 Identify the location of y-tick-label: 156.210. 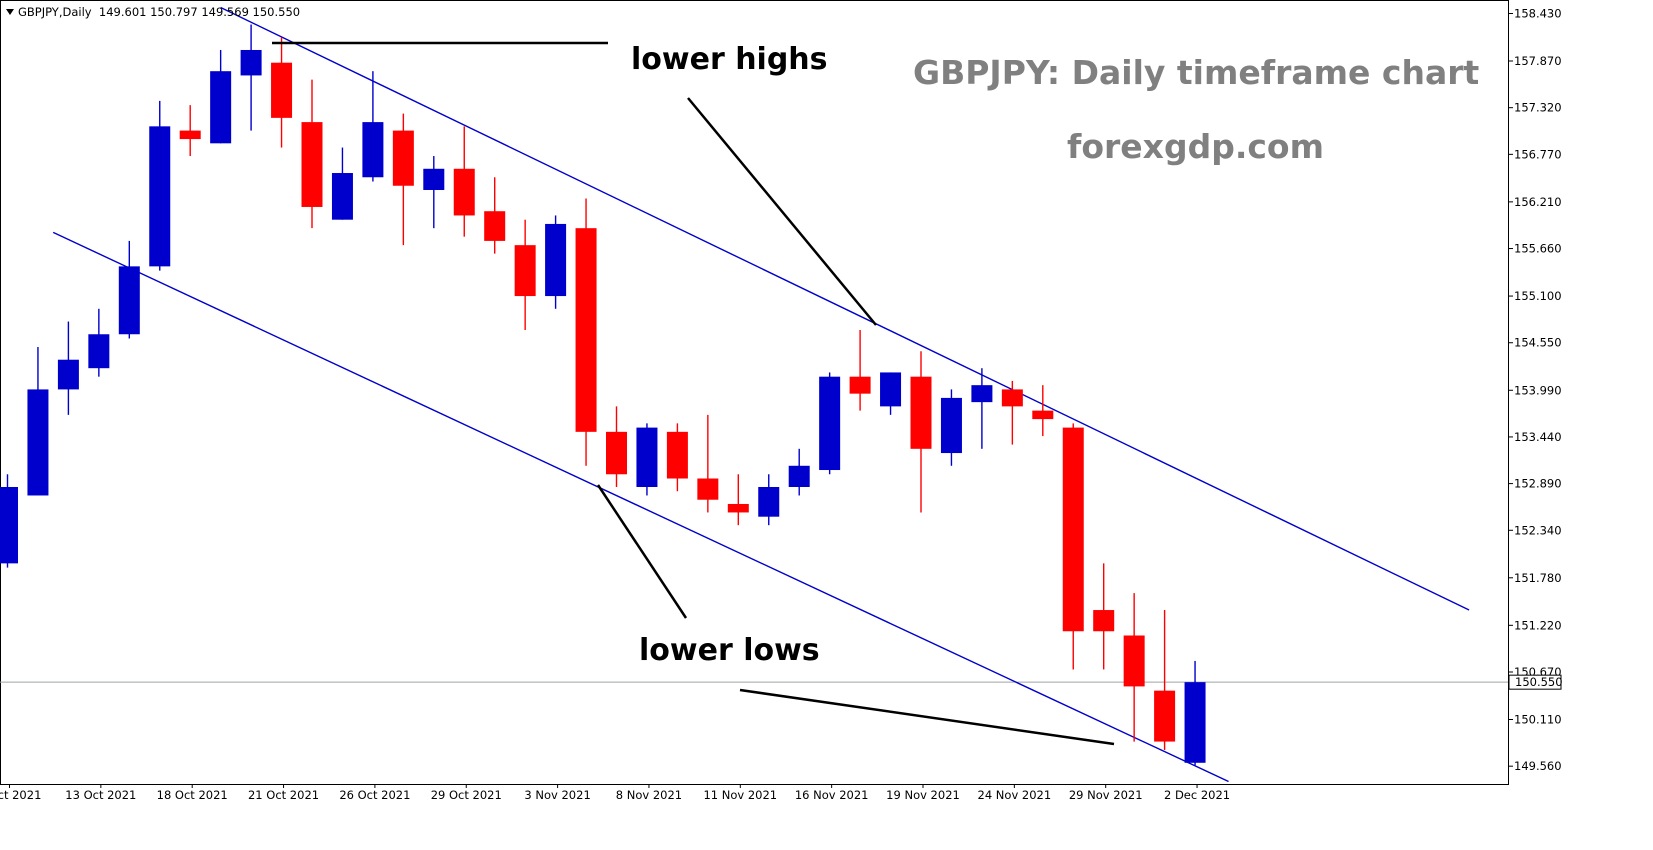
(1538, 202).